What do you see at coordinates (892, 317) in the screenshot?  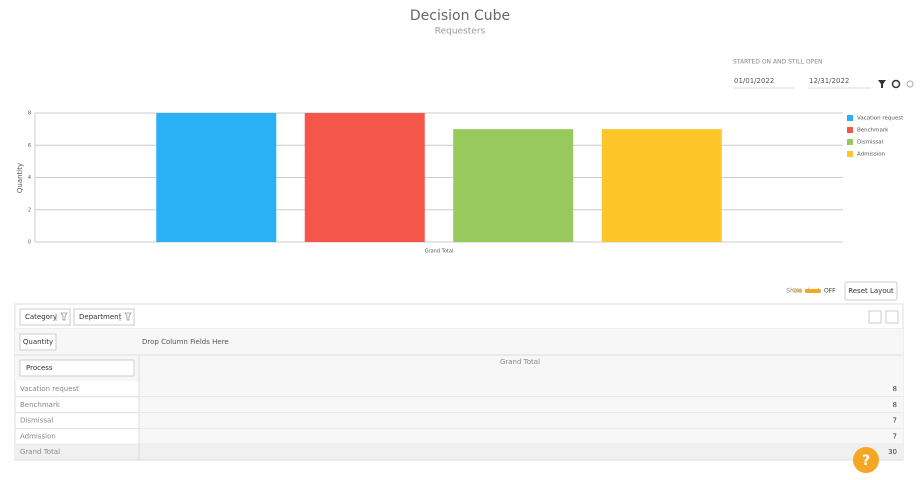 I see `fields-button` at bounding box center [892, 317].